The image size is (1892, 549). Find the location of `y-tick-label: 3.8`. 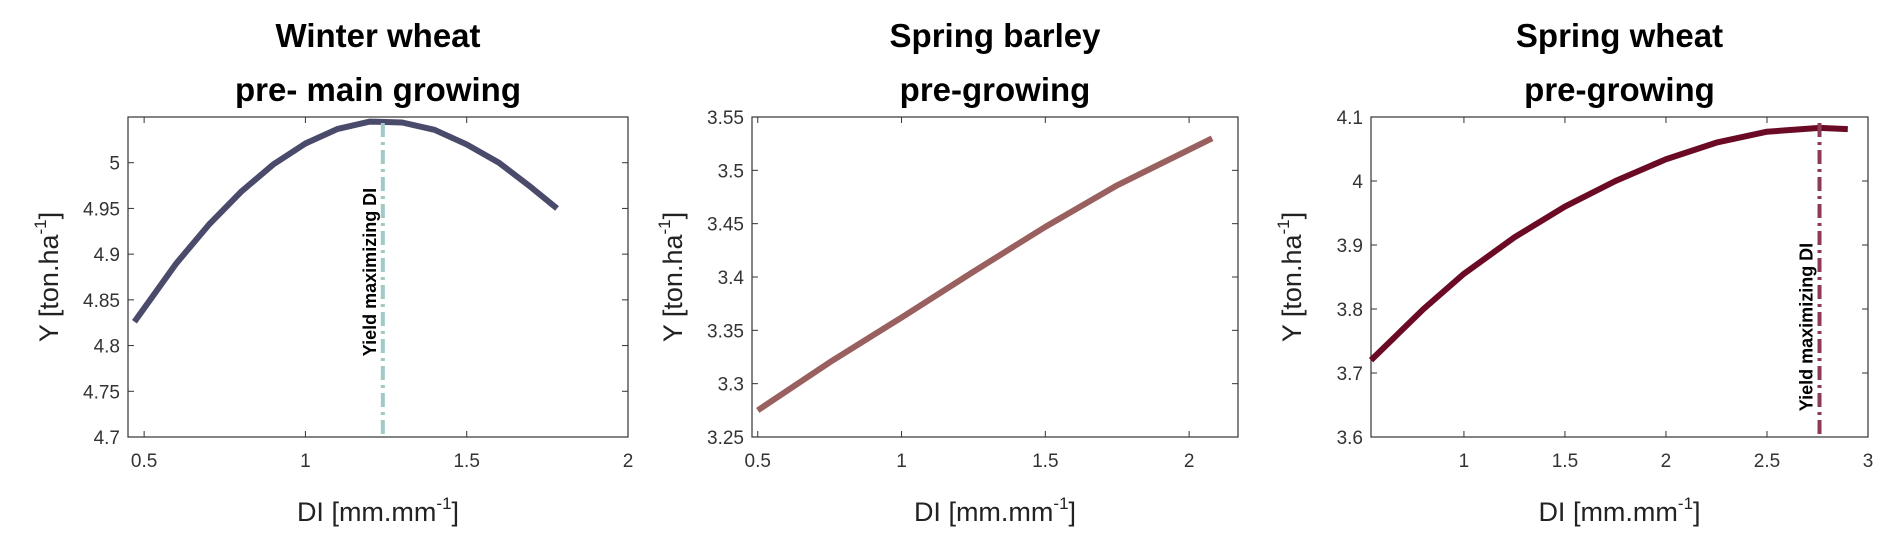

y-tick-label: 3.8 is located at coordinates (1350, 310).